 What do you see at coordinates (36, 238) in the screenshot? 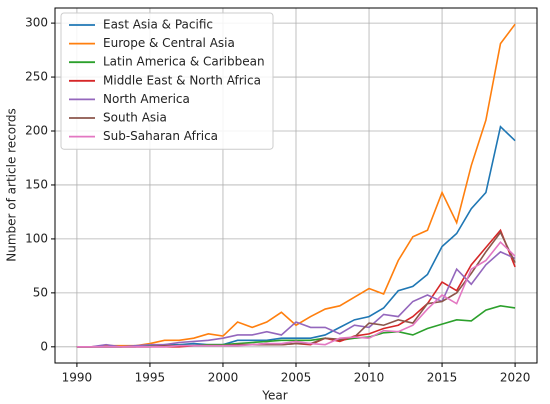
I see `y-tick-label: 100` at bounding box center [36, 238].